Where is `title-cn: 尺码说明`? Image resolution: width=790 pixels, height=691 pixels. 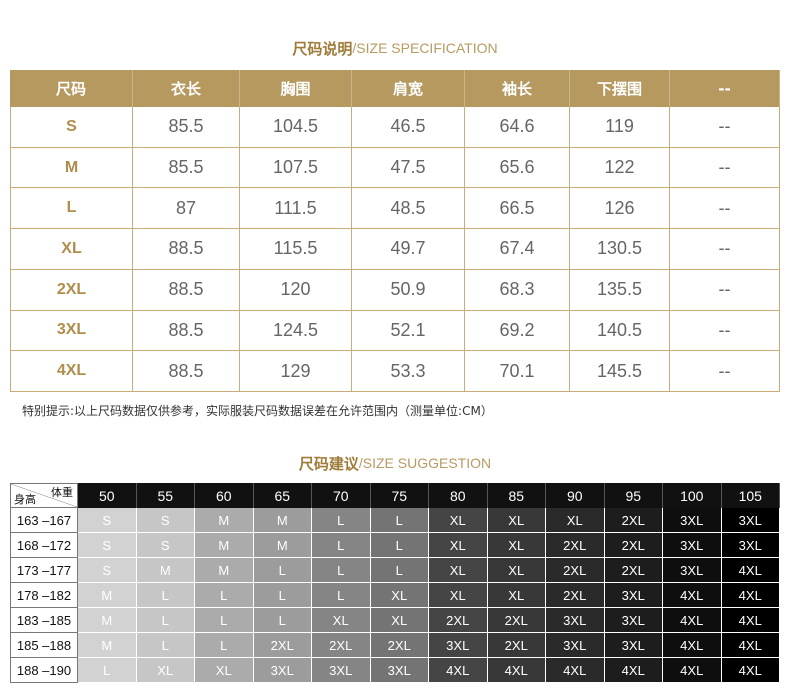 title-cn: 尺码说明 is located at coordinates (322, 48).